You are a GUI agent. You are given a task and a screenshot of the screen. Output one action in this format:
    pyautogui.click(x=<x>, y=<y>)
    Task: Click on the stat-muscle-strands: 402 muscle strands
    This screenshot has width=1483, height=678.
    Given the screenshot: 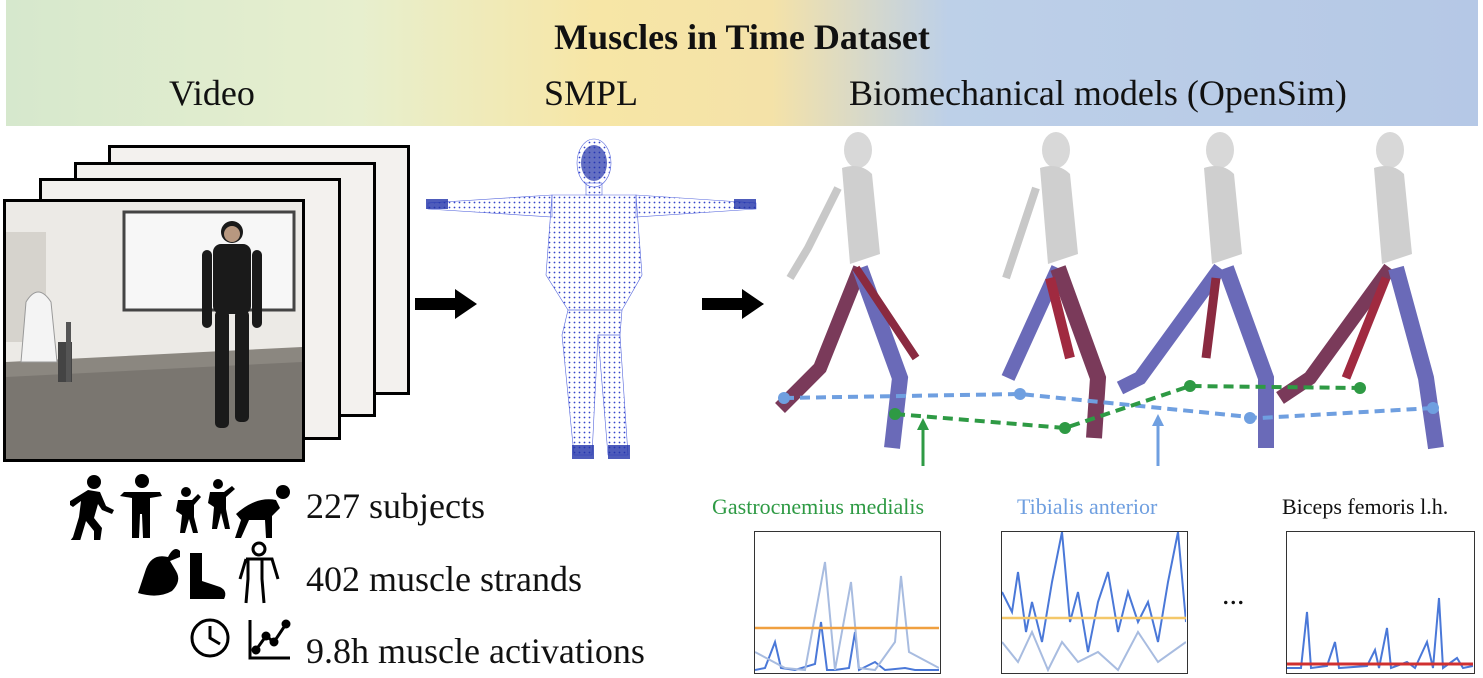 What is the action you would take?
    pyautogui.click(x=444, y=579)
    